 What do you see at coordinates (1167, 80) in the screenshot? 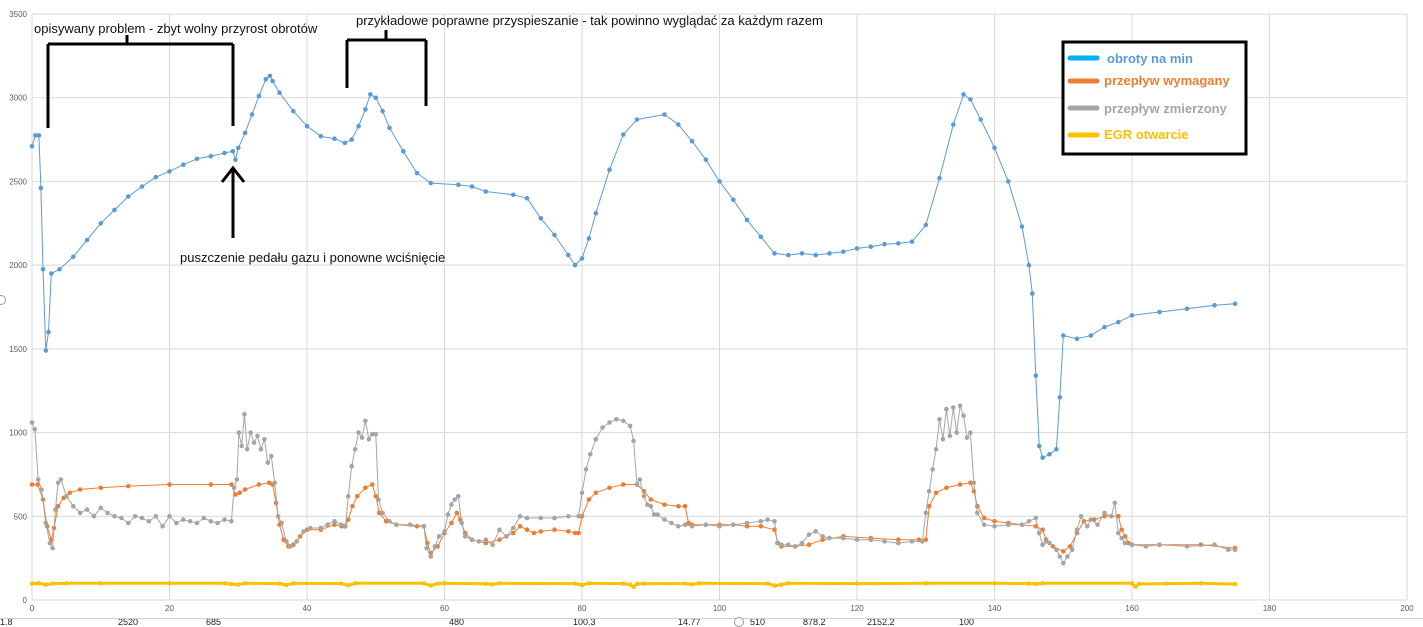
I see `legend-label-required: przepływ wymagany` at bounding box center [1167, 80].